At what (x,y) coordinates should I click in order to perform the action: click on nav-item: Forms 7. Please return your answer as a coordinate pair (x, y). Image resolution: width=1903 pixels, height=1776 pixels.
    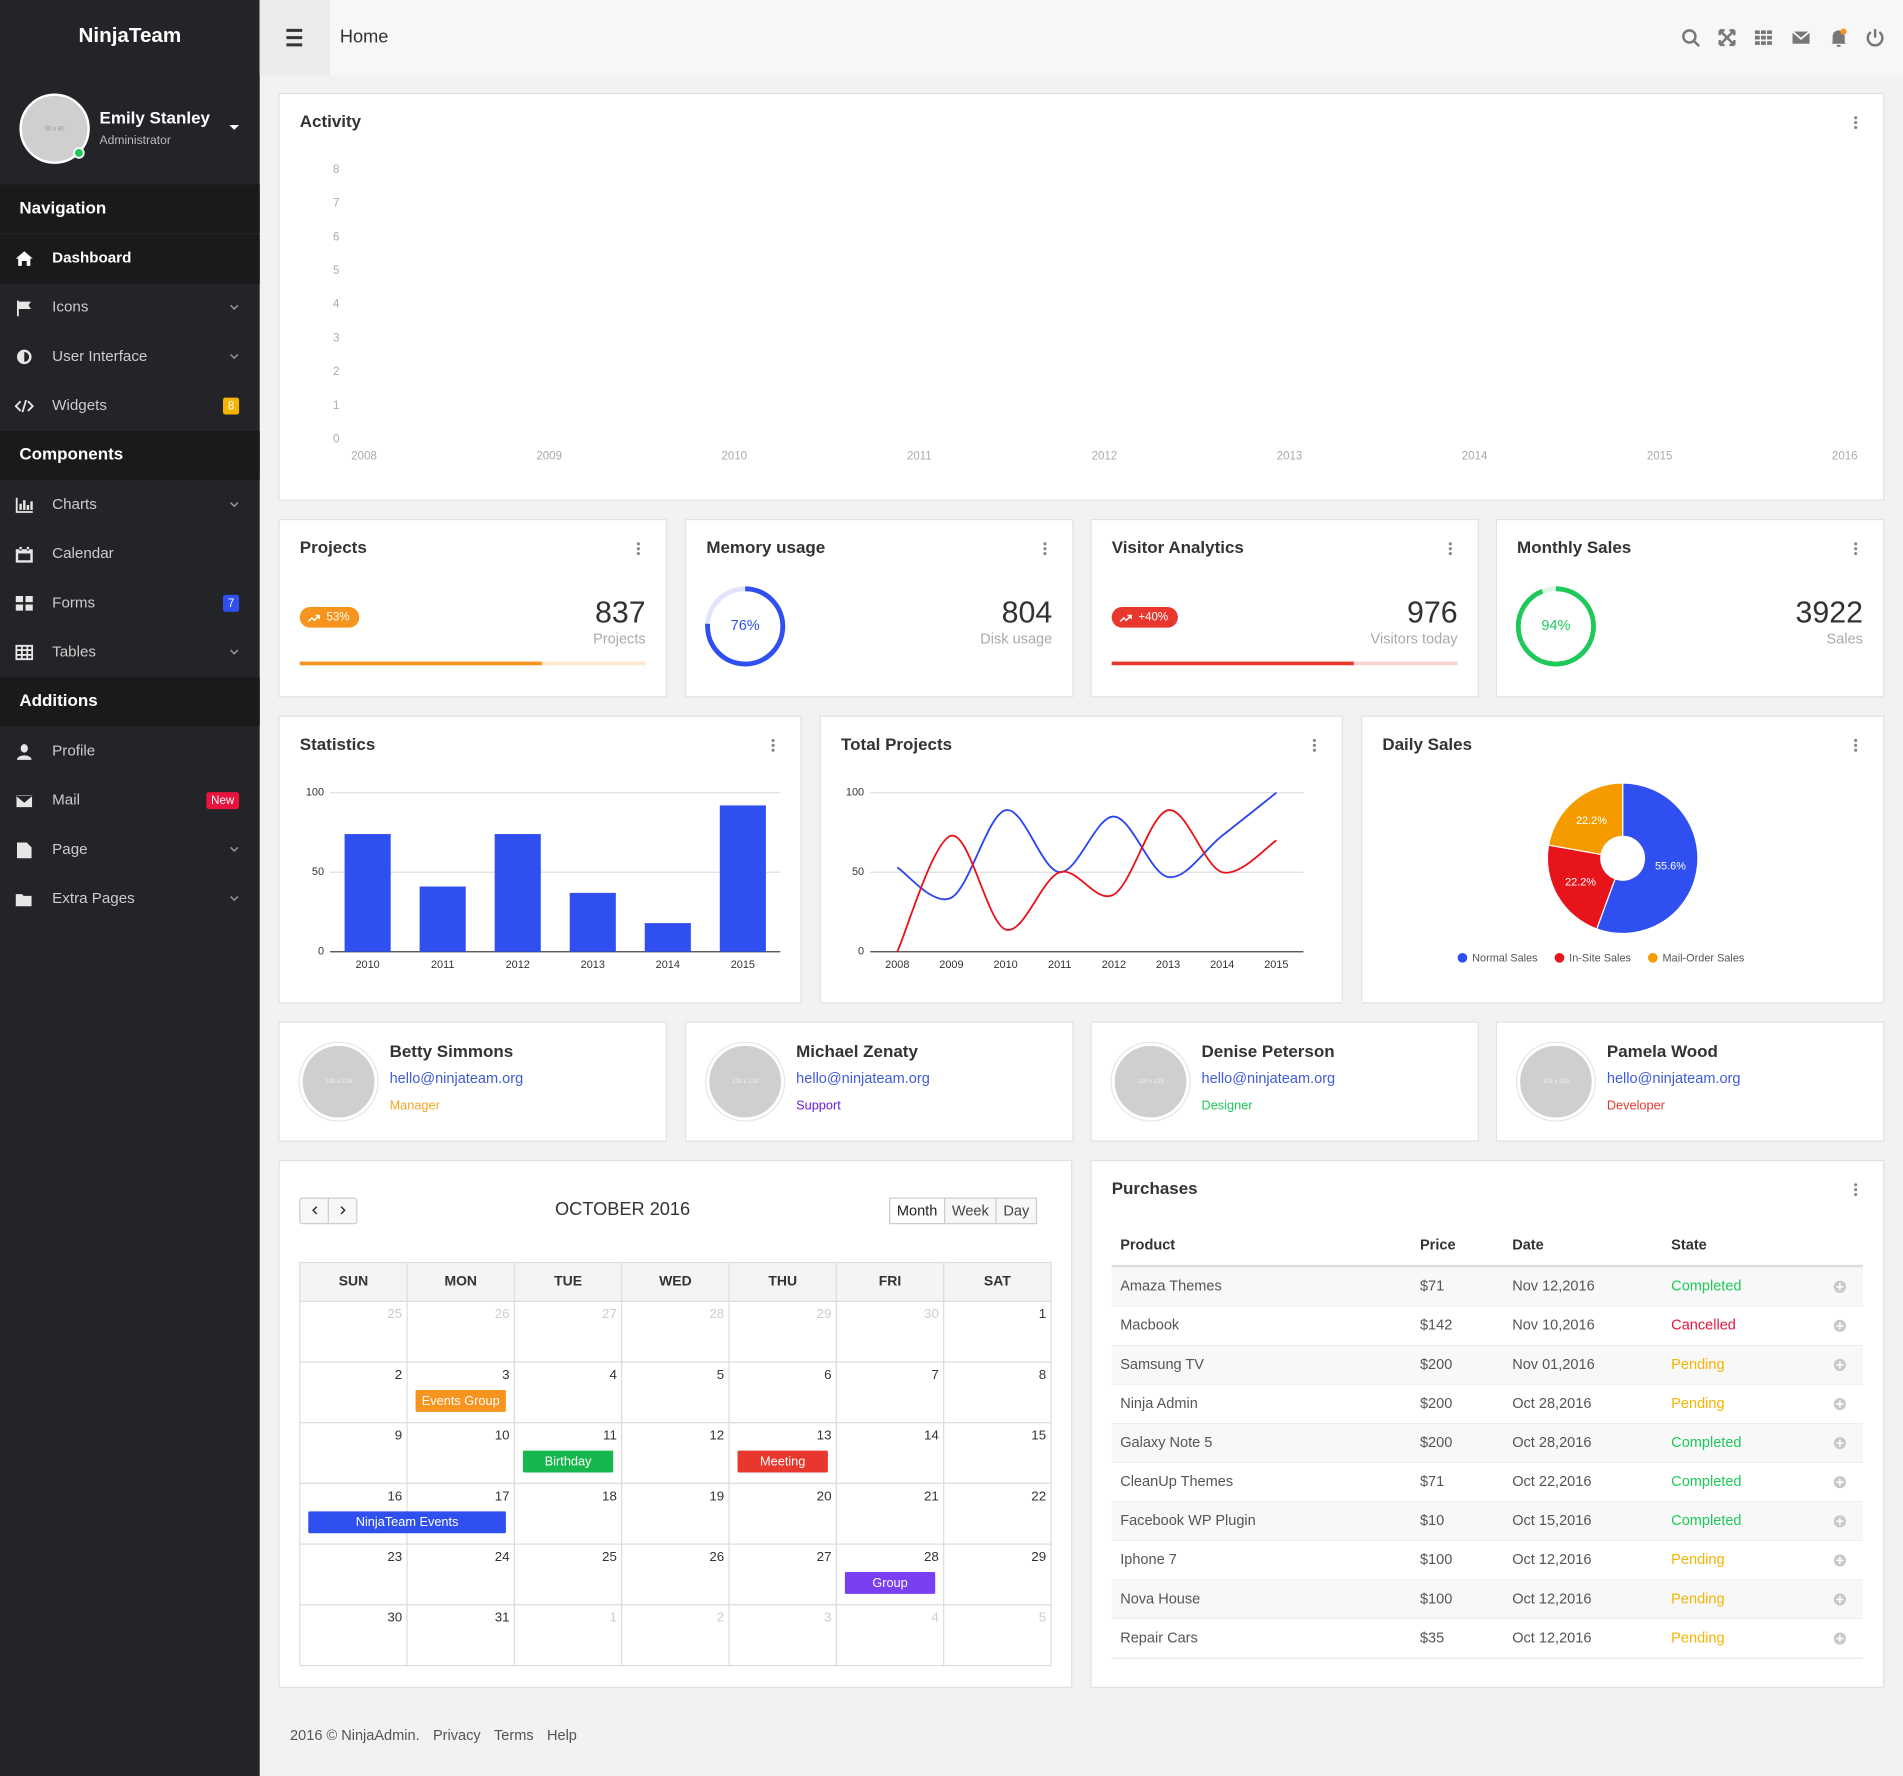
    Looking at the image, I should click on (127, 603).